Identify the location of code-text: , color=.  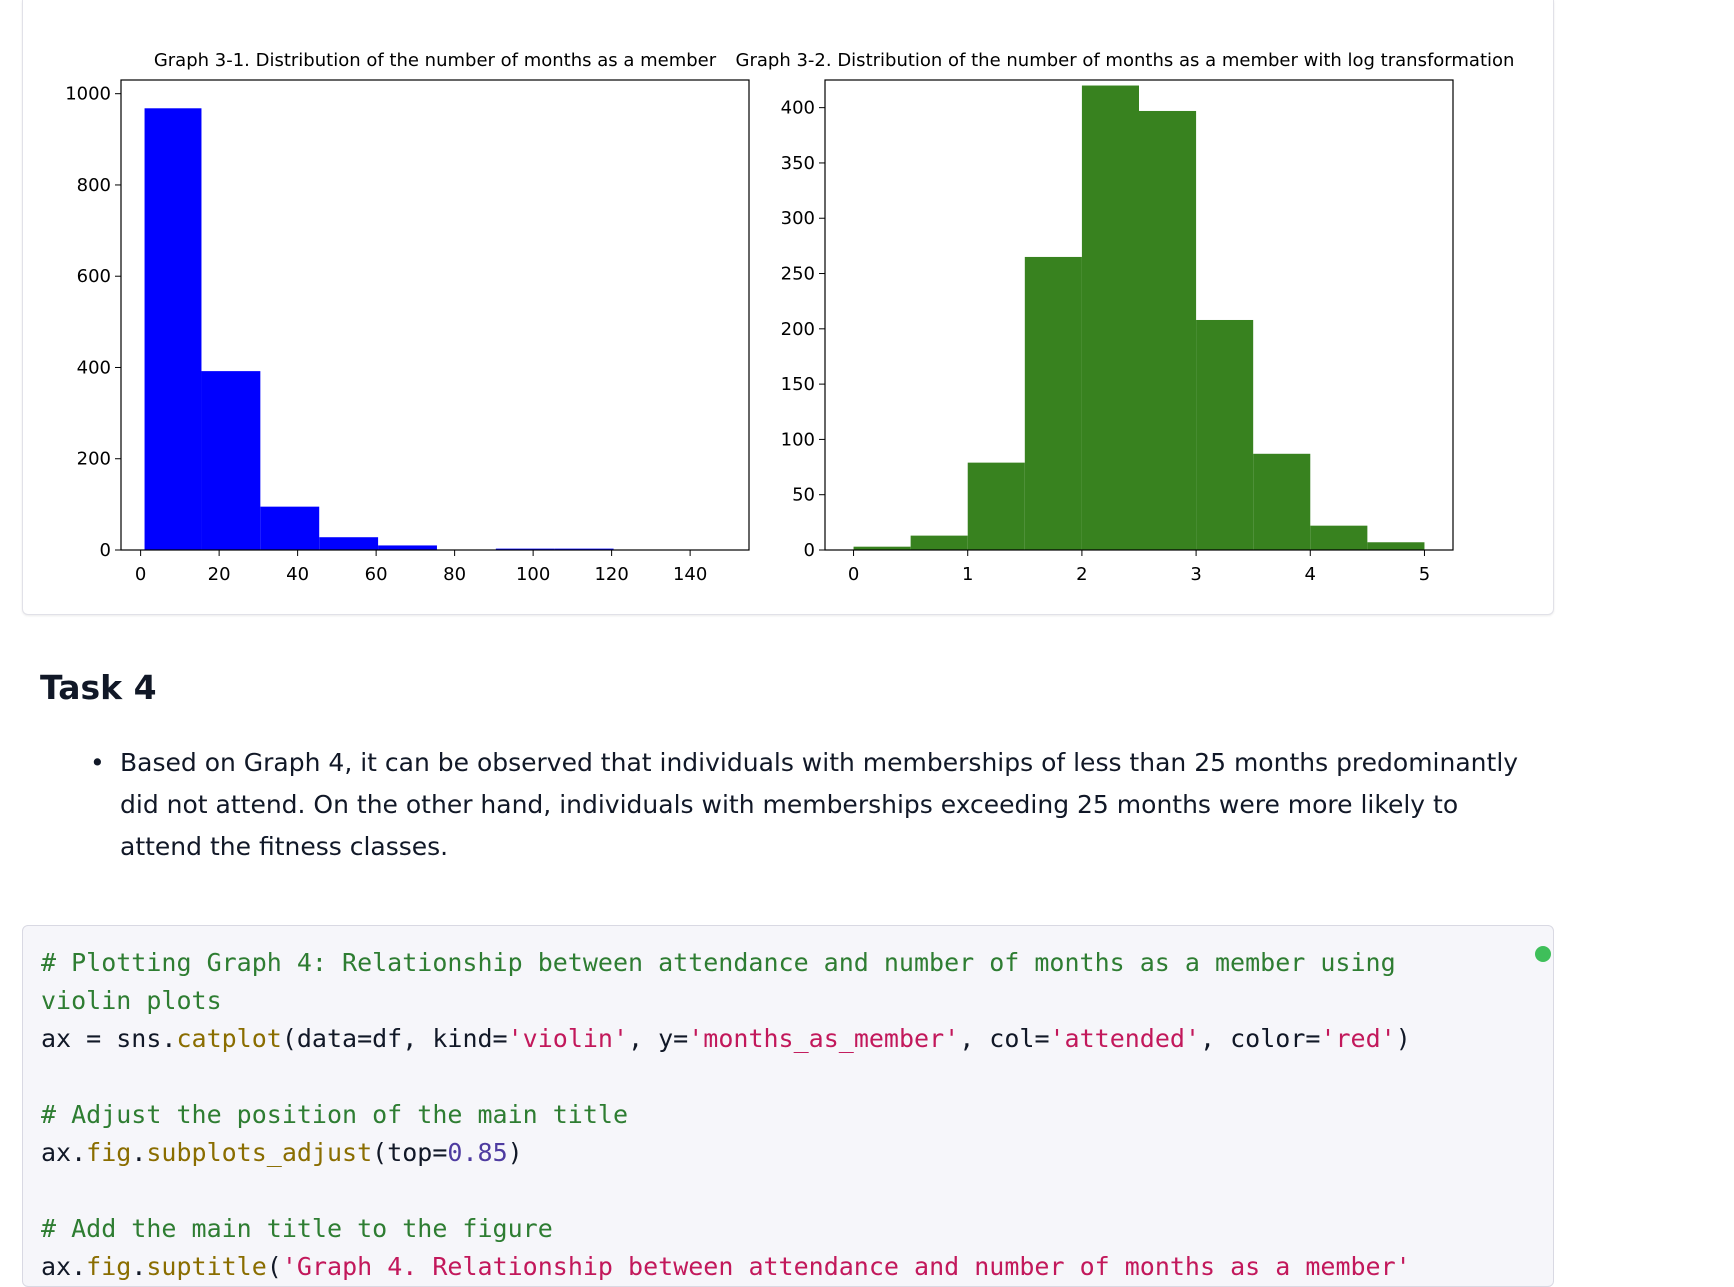
(1260, 1038).